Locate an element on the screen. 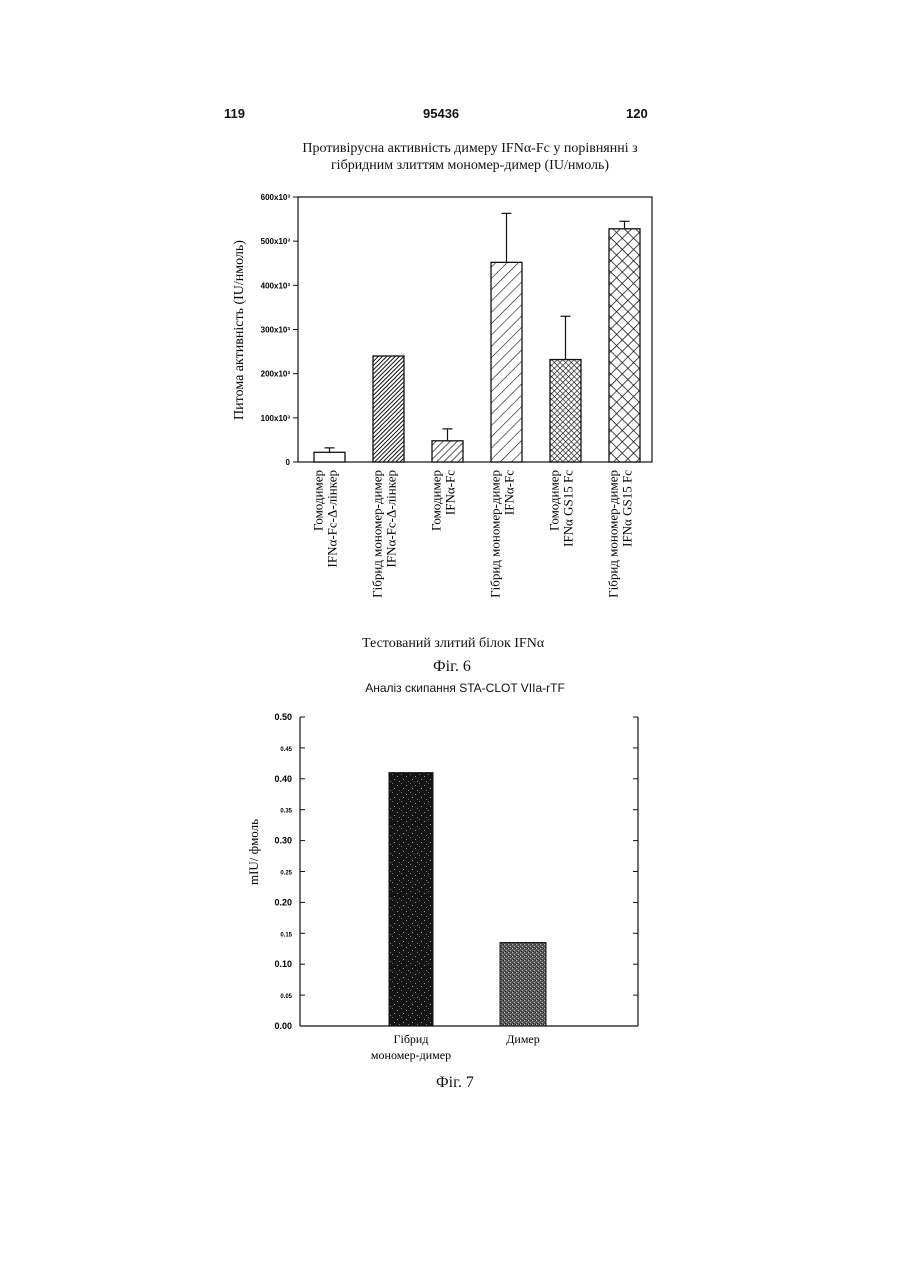  fig7-x-axis-labels: Гібрид мономер-димер Димер is located at coordinates (455, 1047).